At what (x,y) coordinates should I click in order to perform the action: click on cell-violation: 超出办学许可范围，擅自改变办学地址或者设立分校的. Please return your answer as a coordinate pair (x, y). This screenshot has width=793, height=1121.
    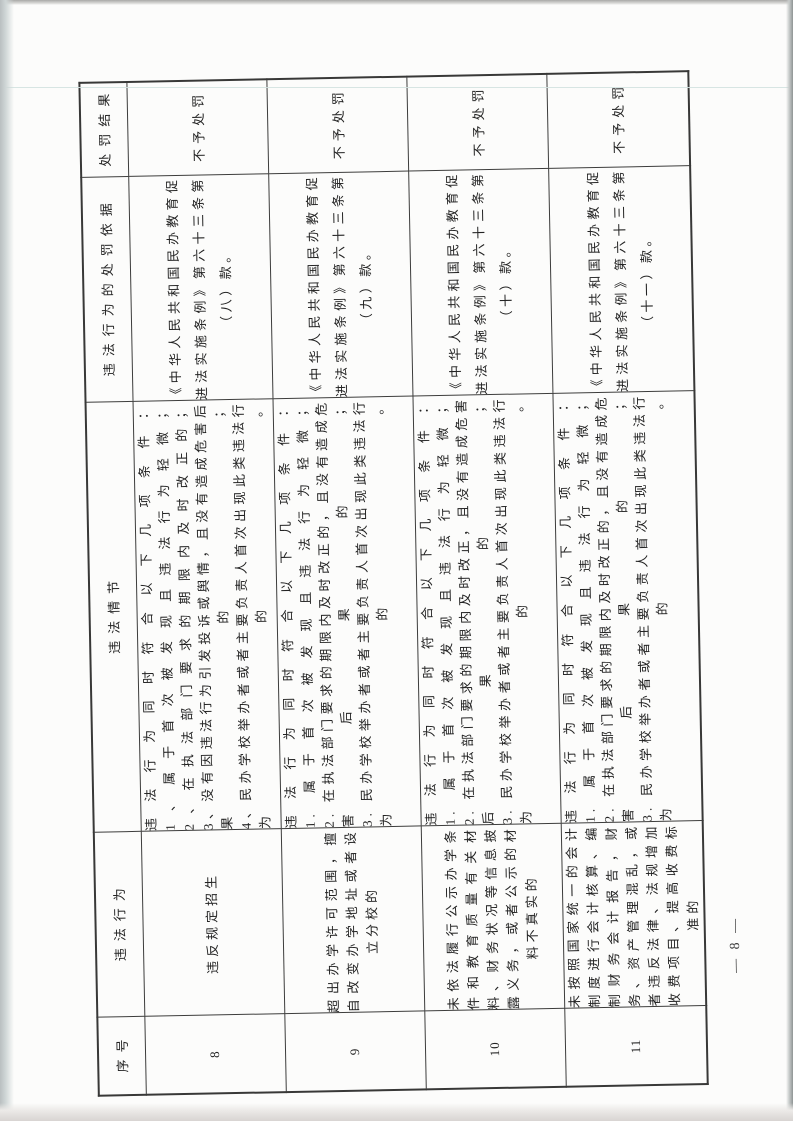
    Looking at the image, I should click on (352, 920).